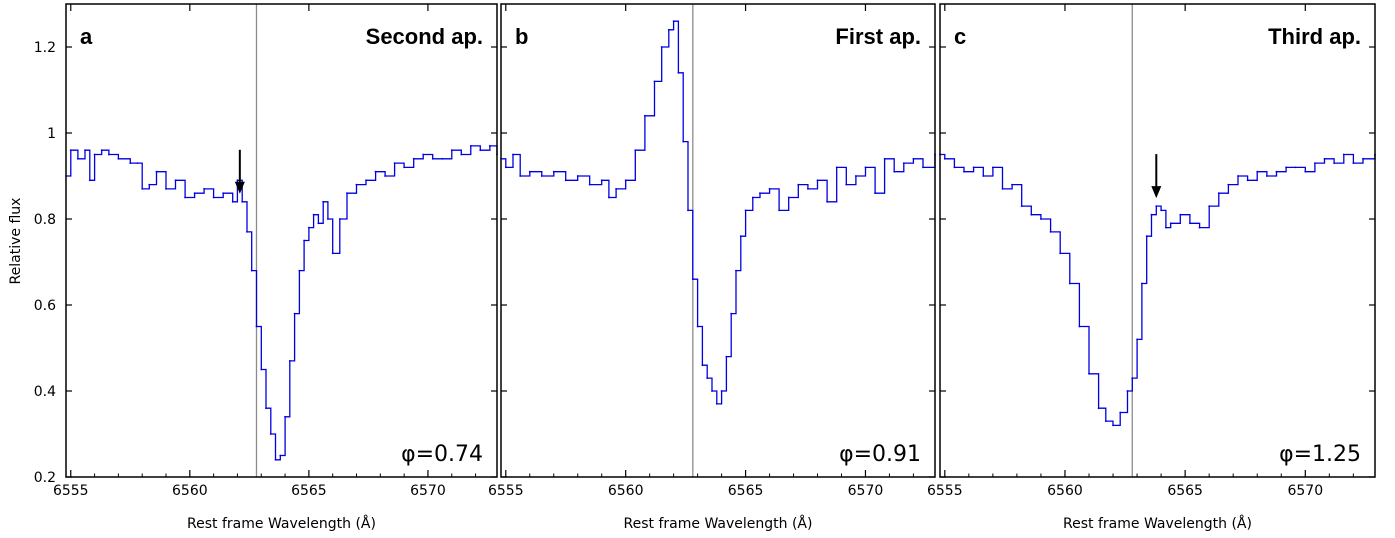 Image resolution: width=1395 pixels, height=538 pixels. What do you see at coordinates (424, 36) in the screenshot?
I see `panel-title: Second ap.` at bounding box center [424, 36].